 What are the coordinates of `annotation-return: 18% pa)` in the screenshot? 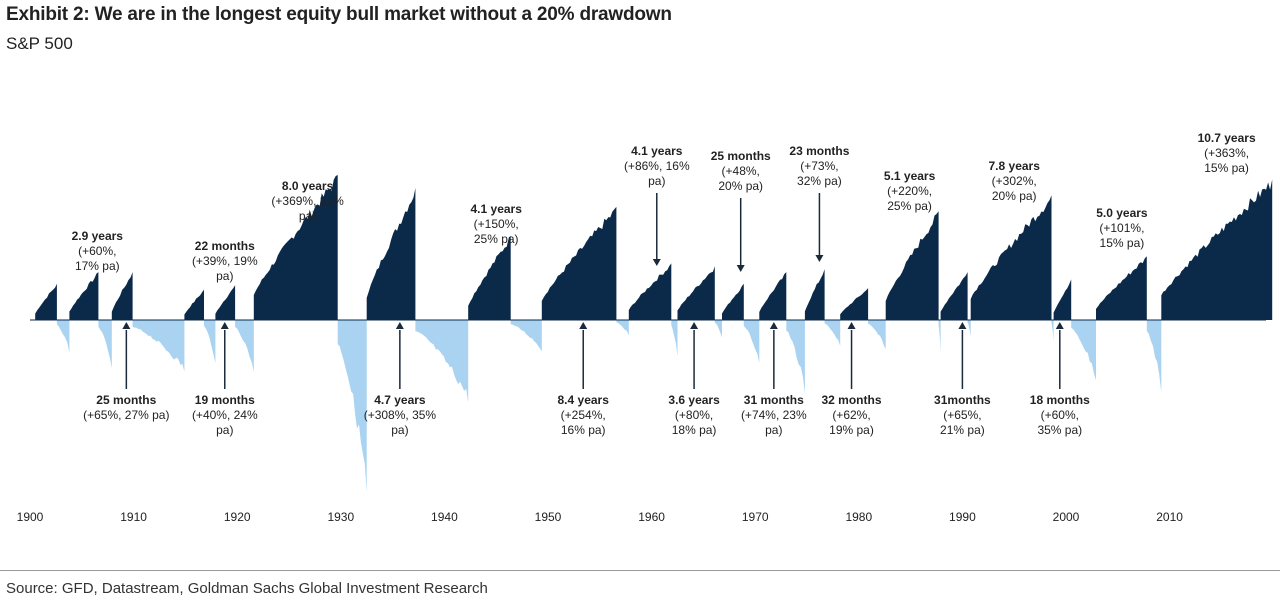 It's located at (694, 430).